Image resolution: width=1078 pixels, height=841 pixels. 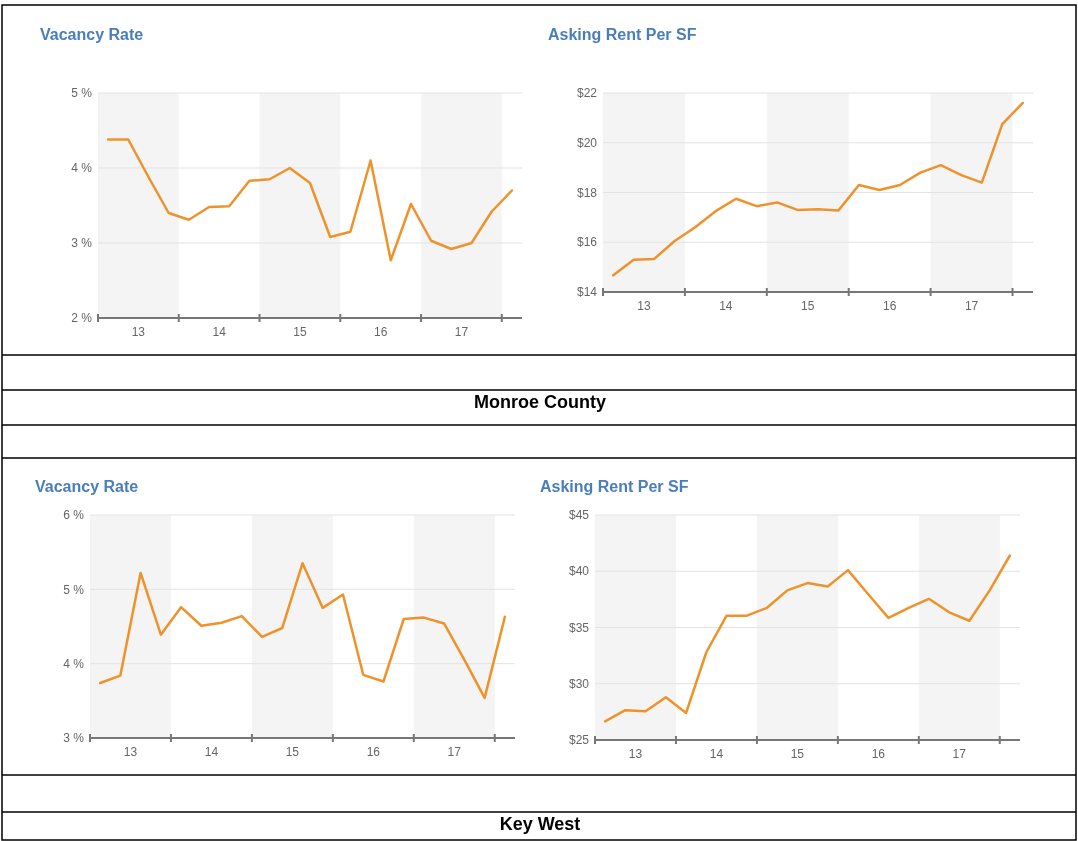 What do you see at coordinates (579, 515) in the screenshot?
I see `y-tick-label: $45` at bounding box center [579, 515].